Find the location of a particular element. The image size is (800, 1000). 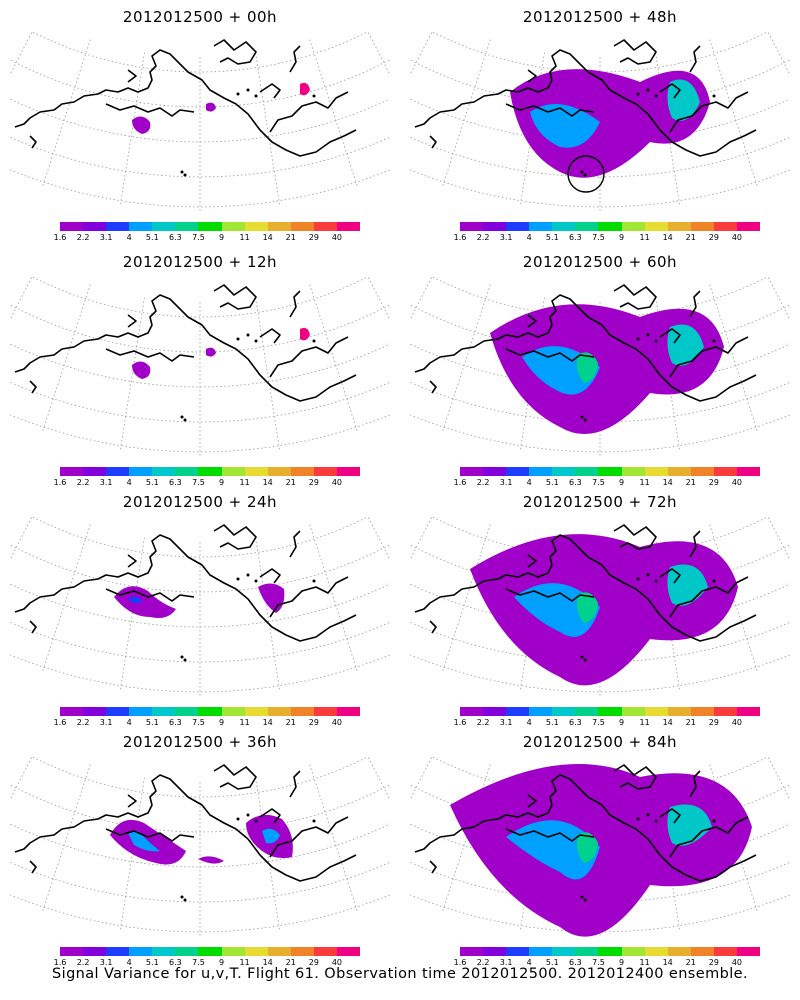

panel-title: 2012012500 + 24h is located at coordinates (200, 502).